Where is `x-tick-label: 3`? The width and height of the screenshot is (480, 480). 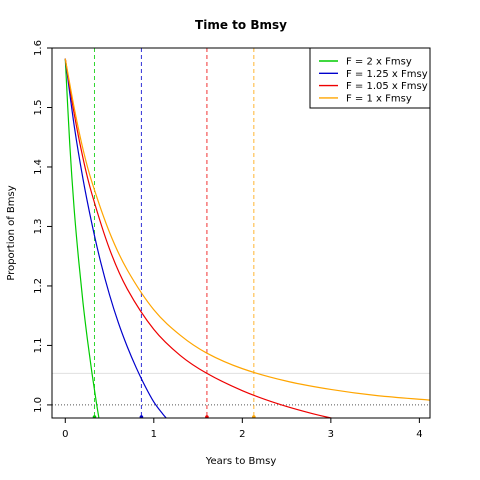 x-tick-label: 3 is located at coordinates (331, 434).